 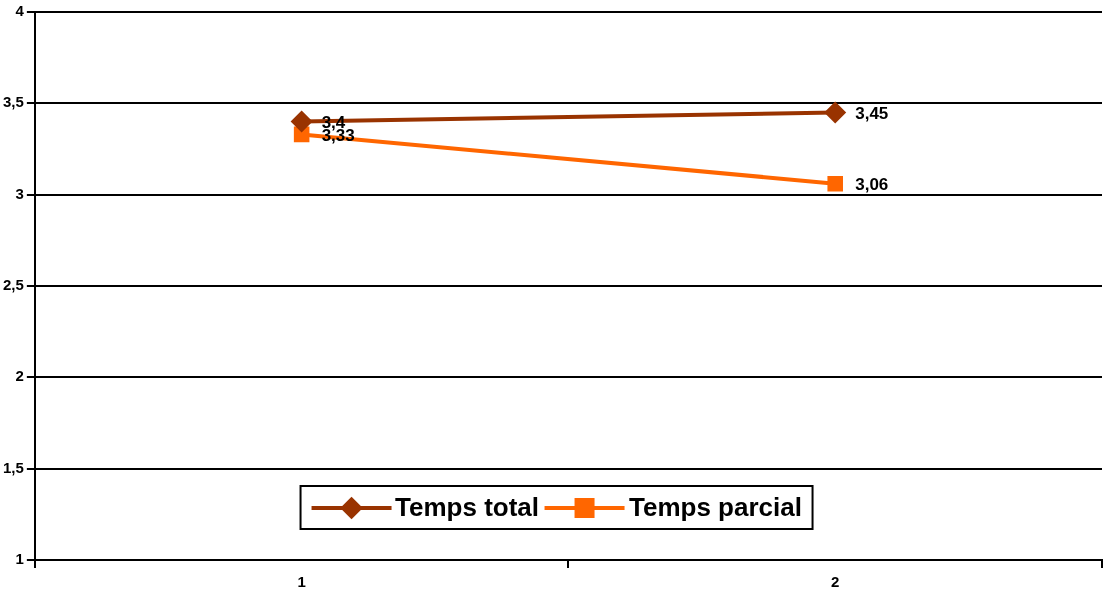 What do you see at coordinates (715, 507) in the screenshot?
I see `legend-label: Temps parcial` at bounding box center [715, 507].